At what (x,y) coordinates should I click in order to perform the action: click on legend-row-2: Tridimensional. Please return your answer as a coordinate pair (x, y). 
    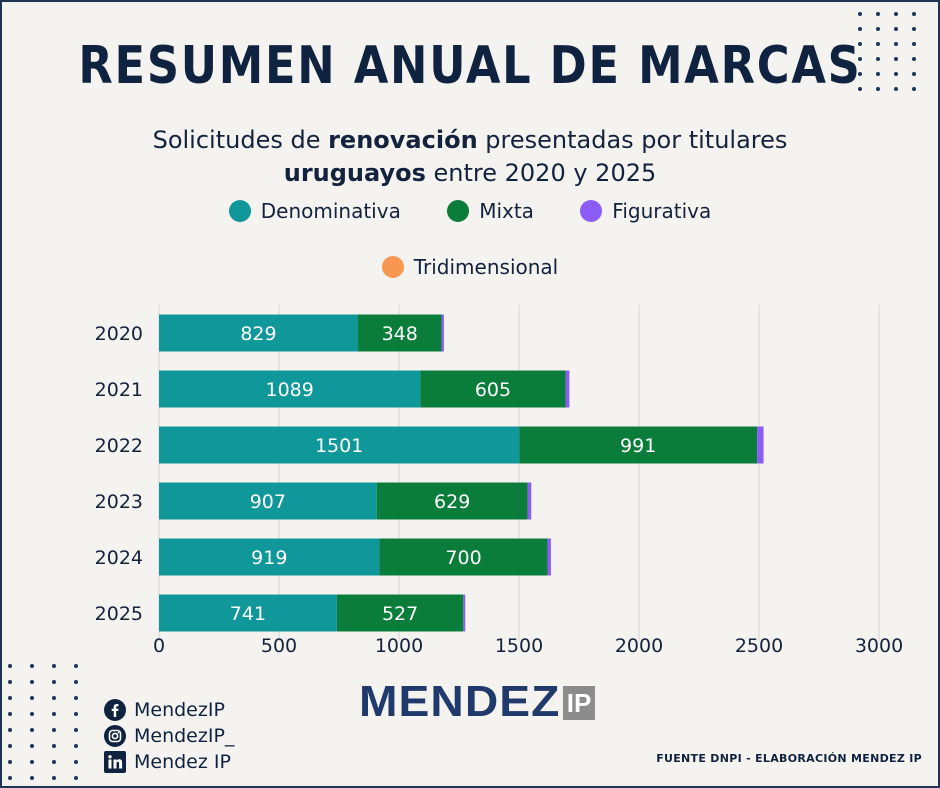
    Looking at the image, I should click on (470, 269).